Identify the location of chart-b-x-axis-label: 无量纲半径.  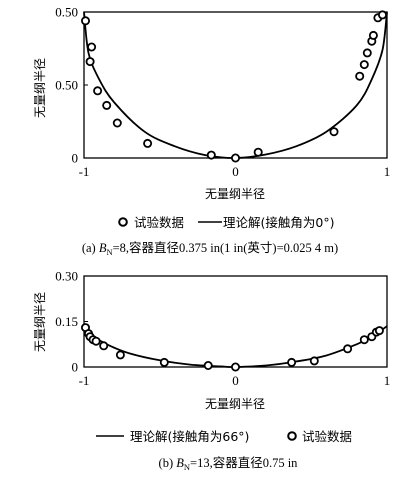
(235, 404).